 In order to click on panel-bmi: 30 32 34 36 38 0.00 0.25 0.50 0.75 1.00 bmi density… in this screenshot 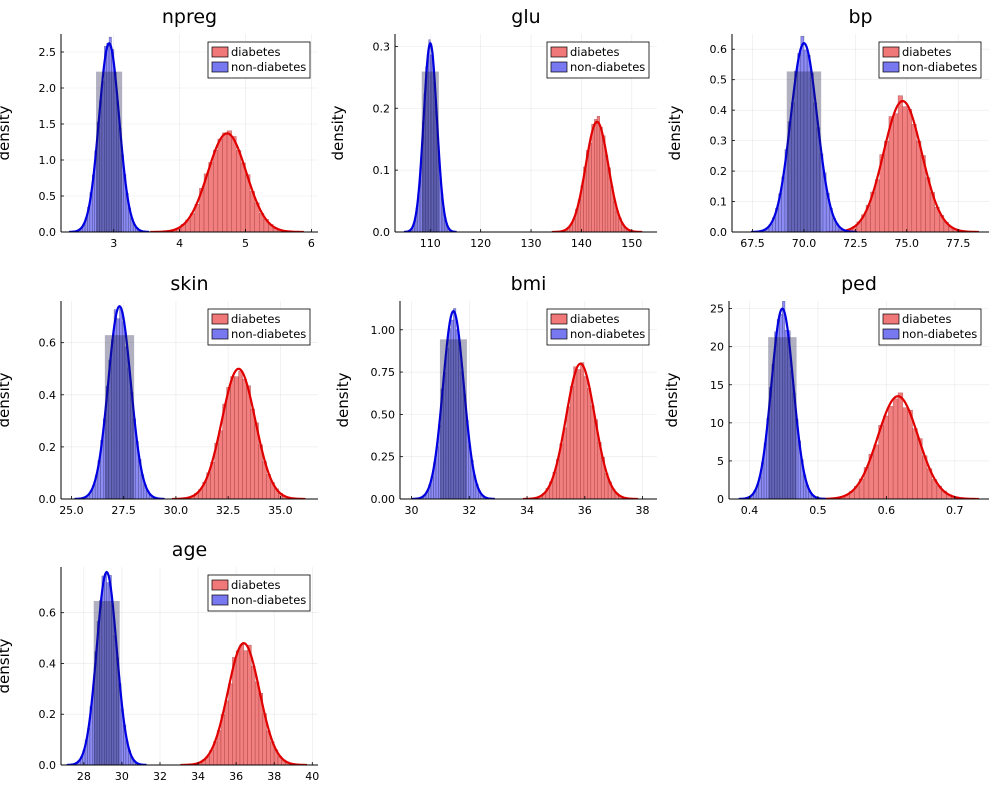, I will do `click(495, 395)`.